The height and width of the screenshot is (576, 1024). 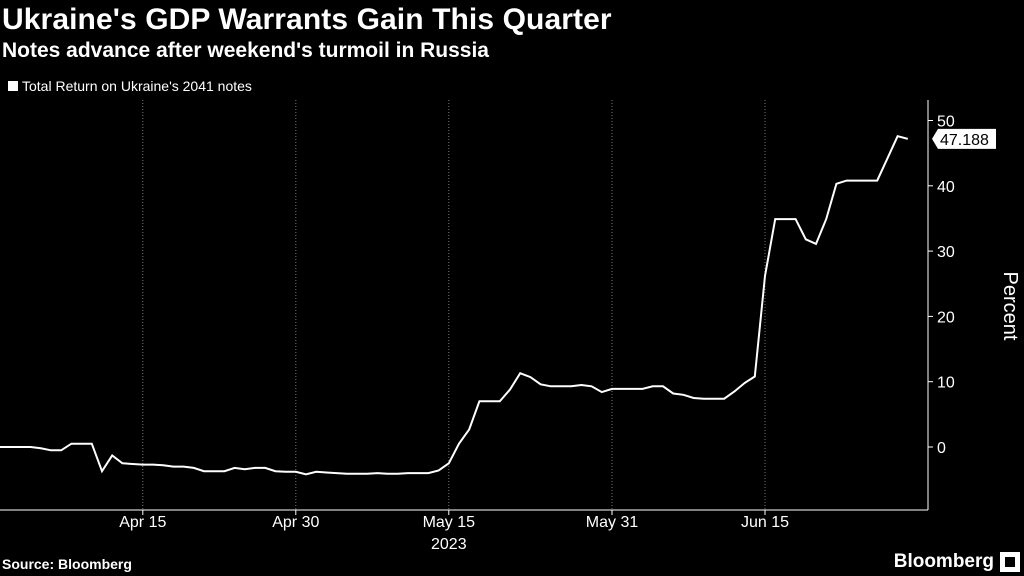 I want to click on bloomberg-logo-text: Bloomberg, so click(x=943, y=561).